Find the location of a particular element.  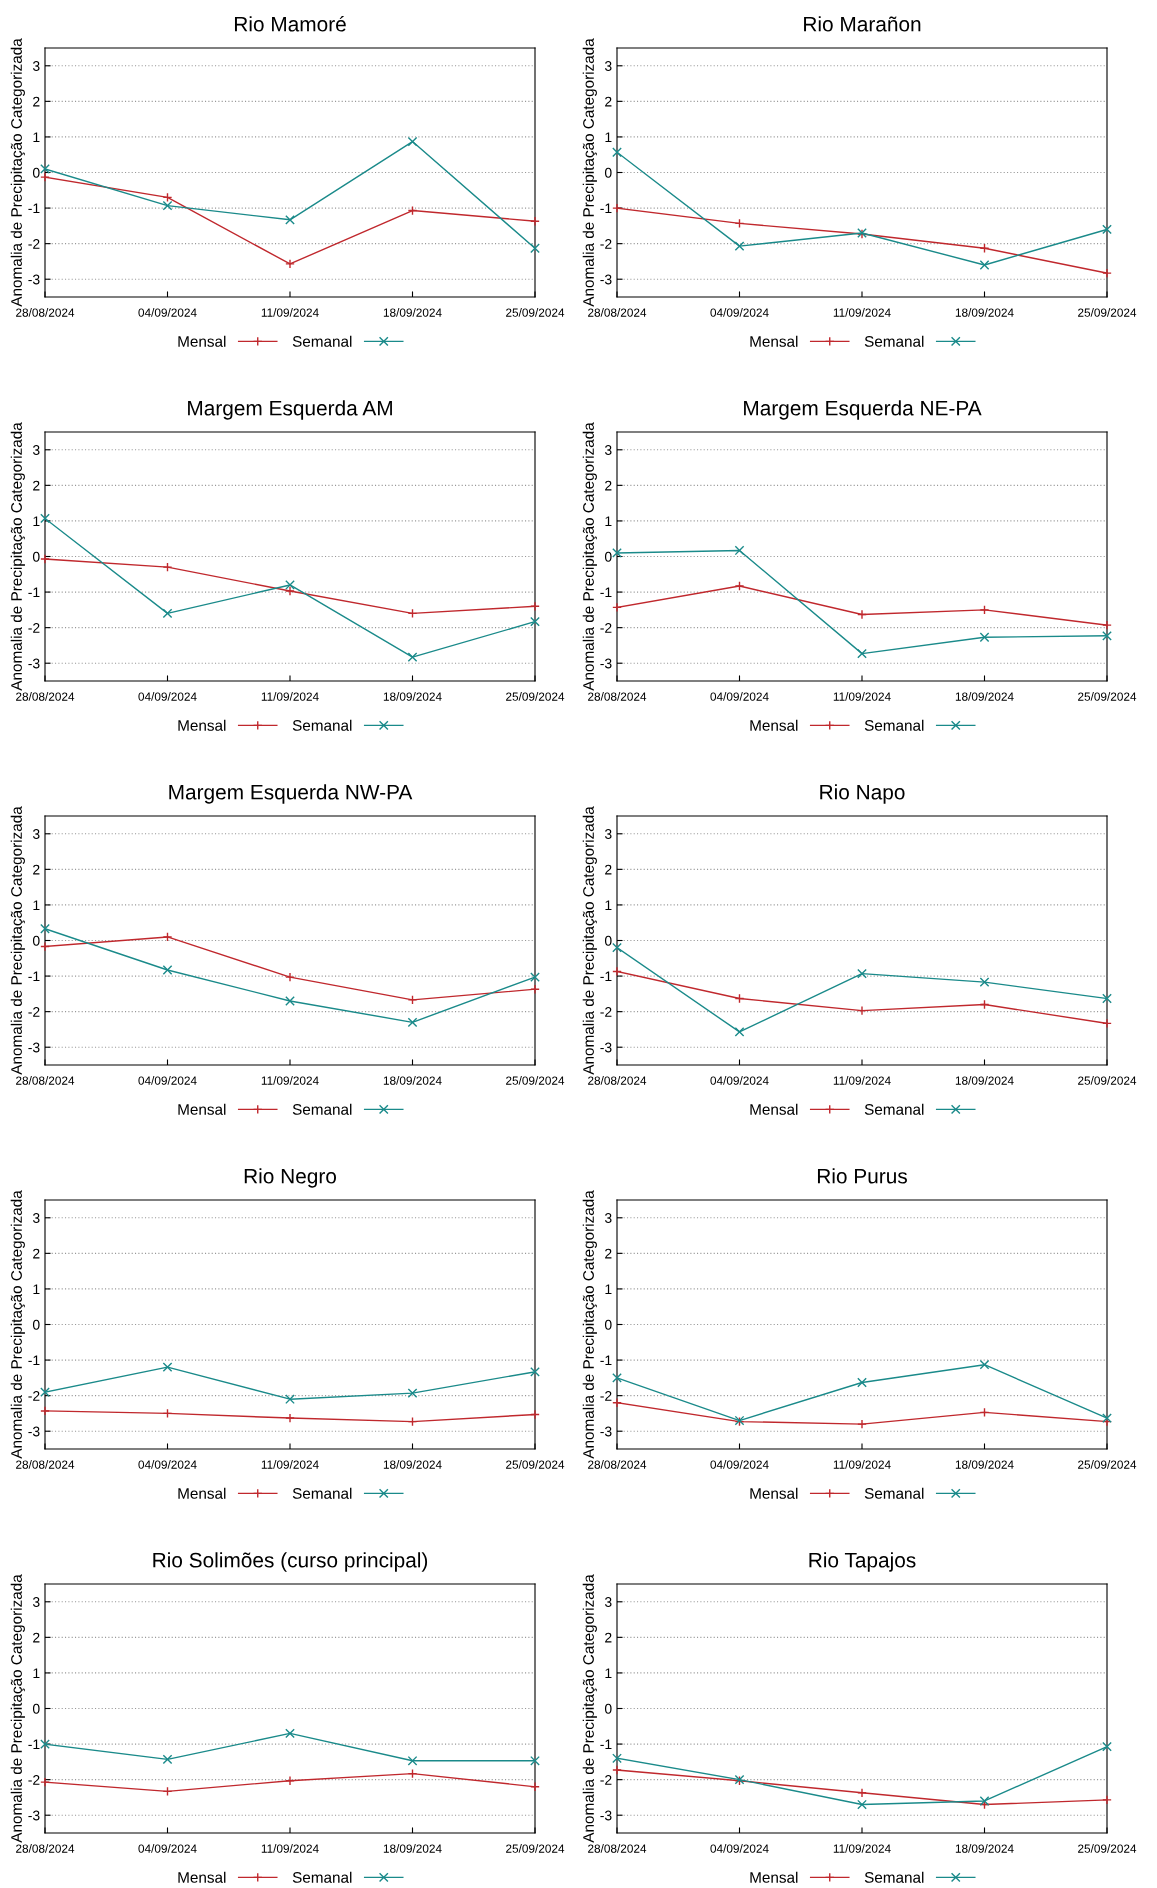

chart-title: Rio Negro is located at coordinates (290, 1178).